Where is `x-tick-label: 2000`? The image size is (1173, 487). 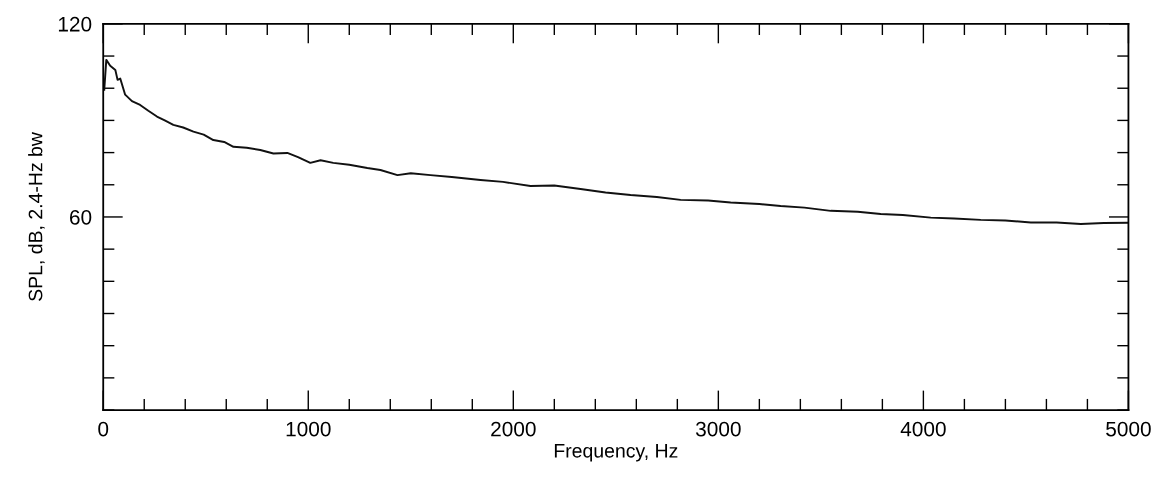
x-tick-label: 2000 is located at coordinates (513, 429).